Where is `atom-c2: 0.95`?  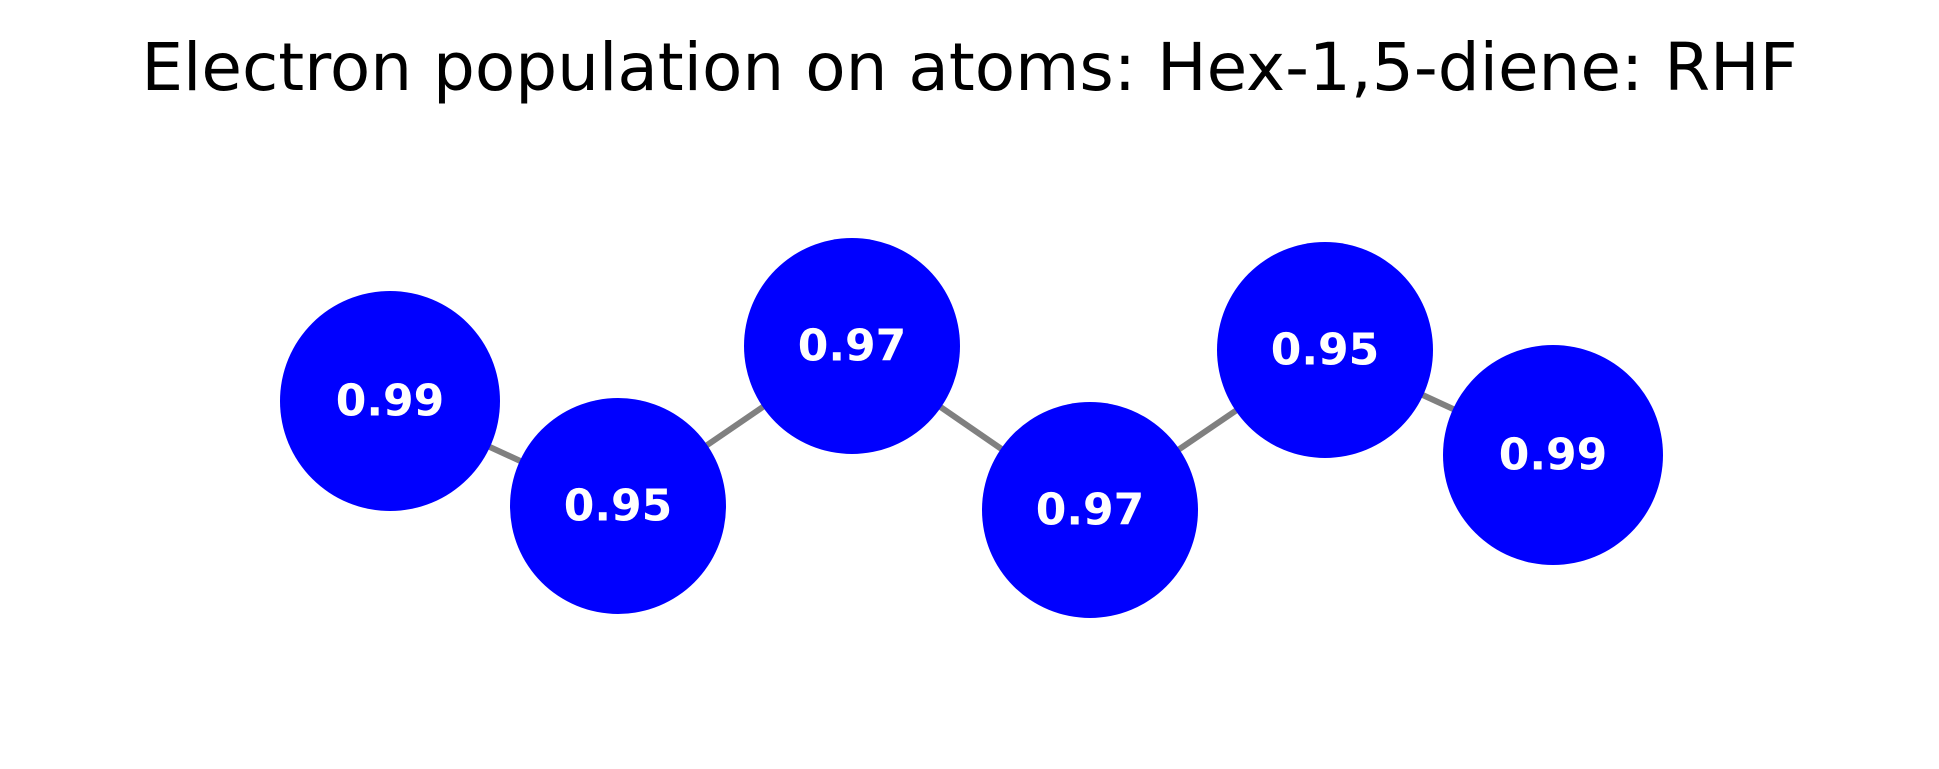 atom-c2: 0.95 is located at coordinates (618, 506).